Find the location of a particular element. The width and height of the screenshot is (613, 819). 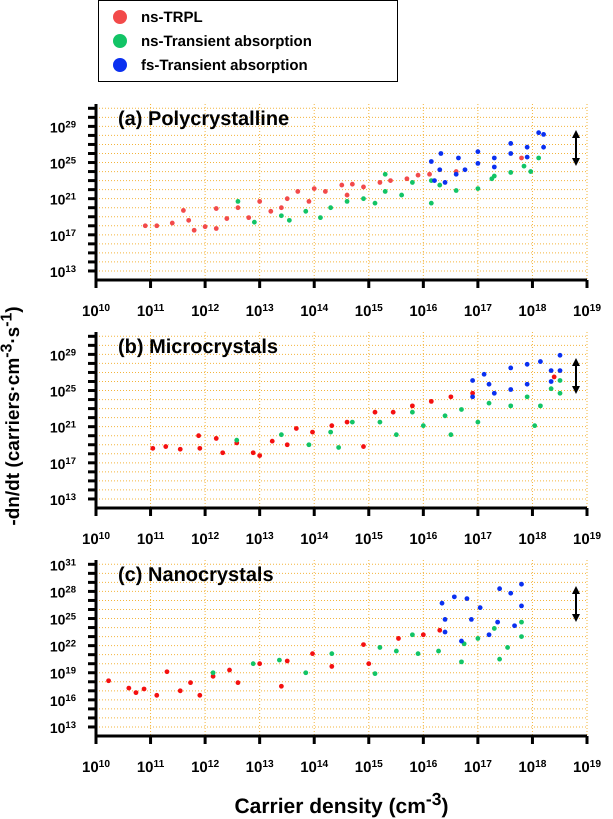

y-tick-label: 10$^{31}$ is located at coordinates (63, 565).